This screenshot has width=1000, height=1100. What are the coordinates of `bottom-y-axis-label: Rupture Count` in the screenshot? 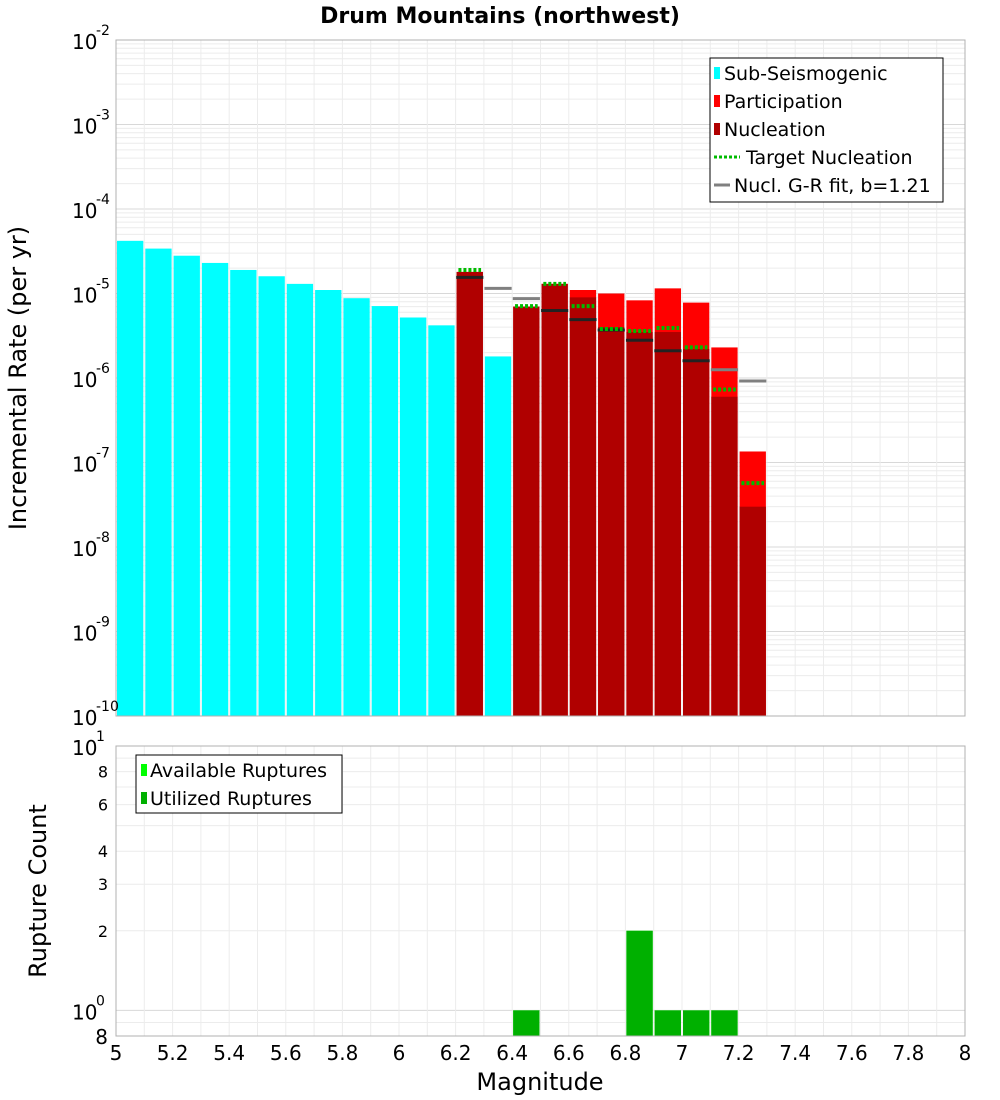 It's located at (38, 891).